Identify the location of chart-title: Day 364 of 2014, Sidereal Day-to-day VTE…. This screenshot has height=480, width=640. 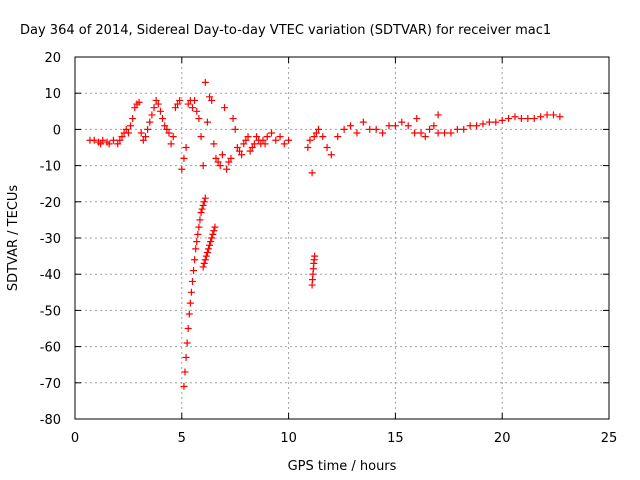
(285, 30).